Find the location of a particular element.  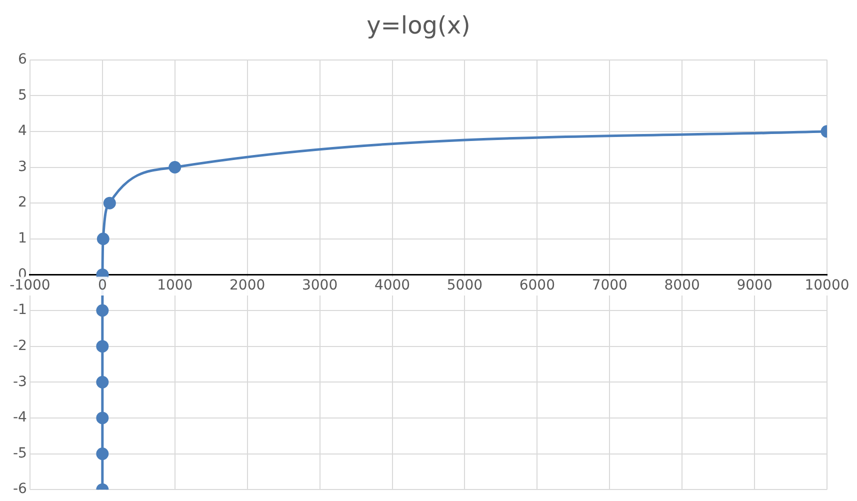

y-tick-label: 5 is located at coordinates (22, 95).